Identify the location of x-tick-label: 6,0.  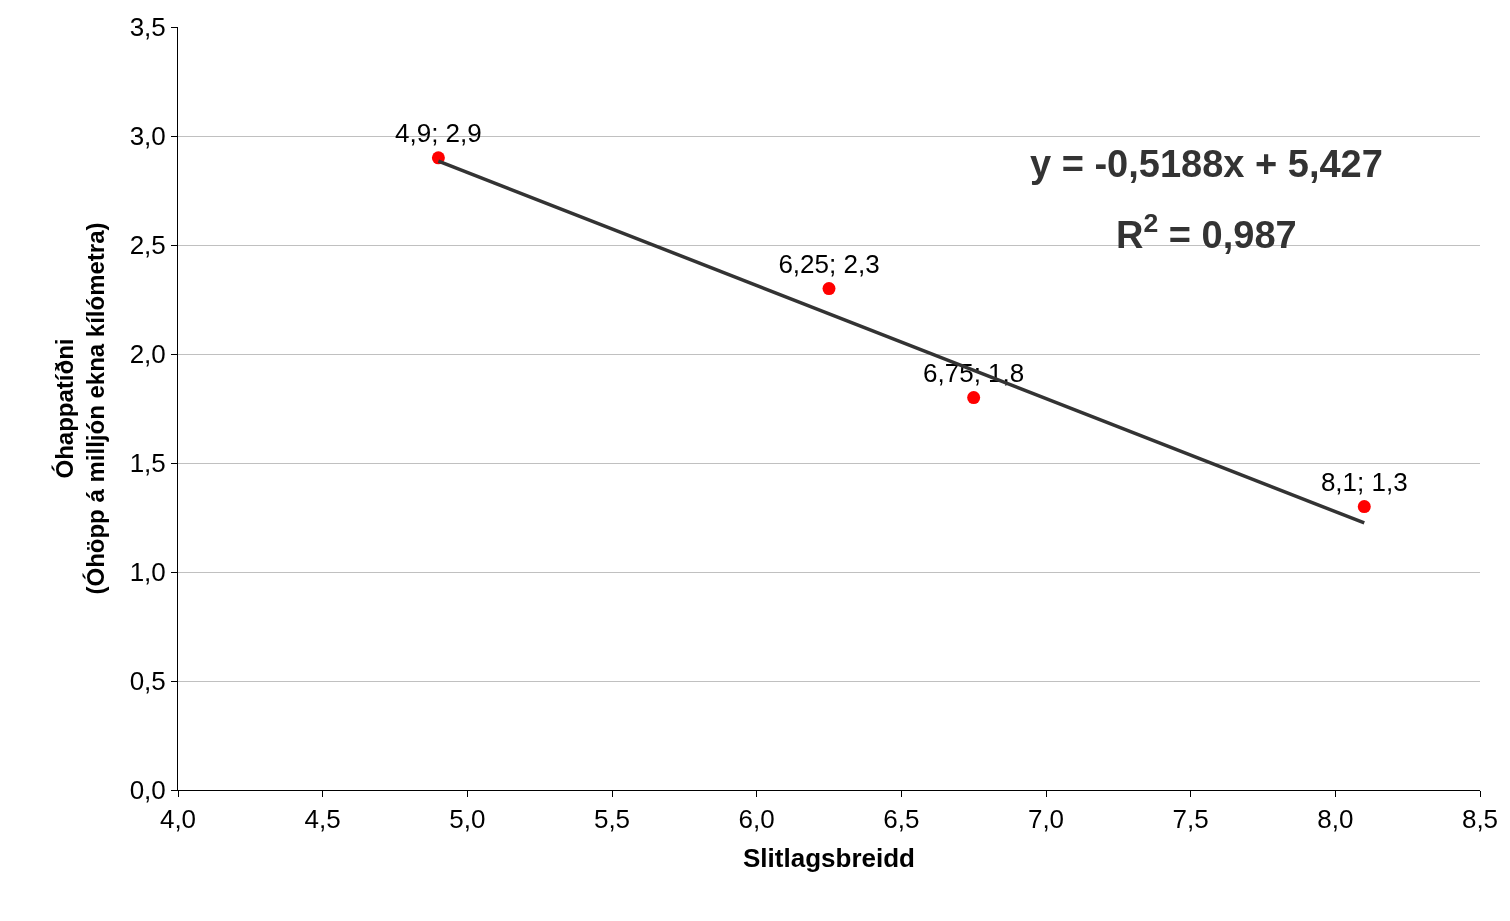
(756, 819).